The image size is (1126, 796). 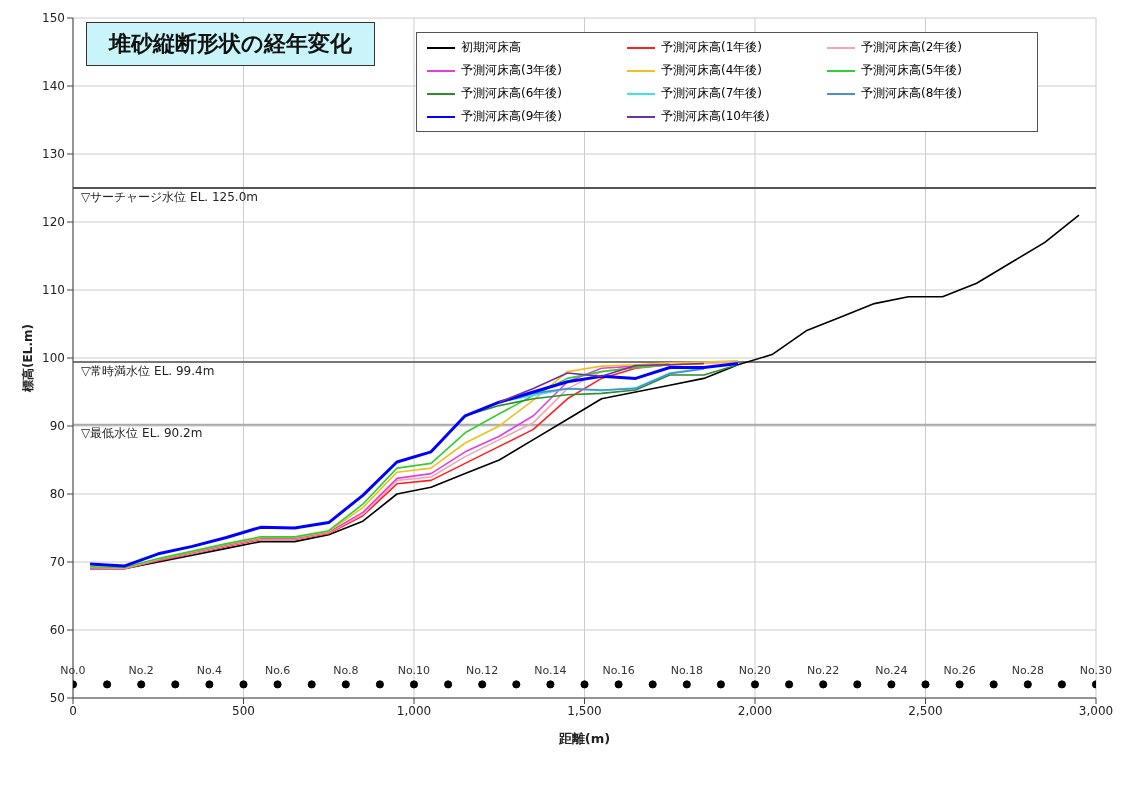 I want to click on annotation: No.30, so click(x=1096, y=671).